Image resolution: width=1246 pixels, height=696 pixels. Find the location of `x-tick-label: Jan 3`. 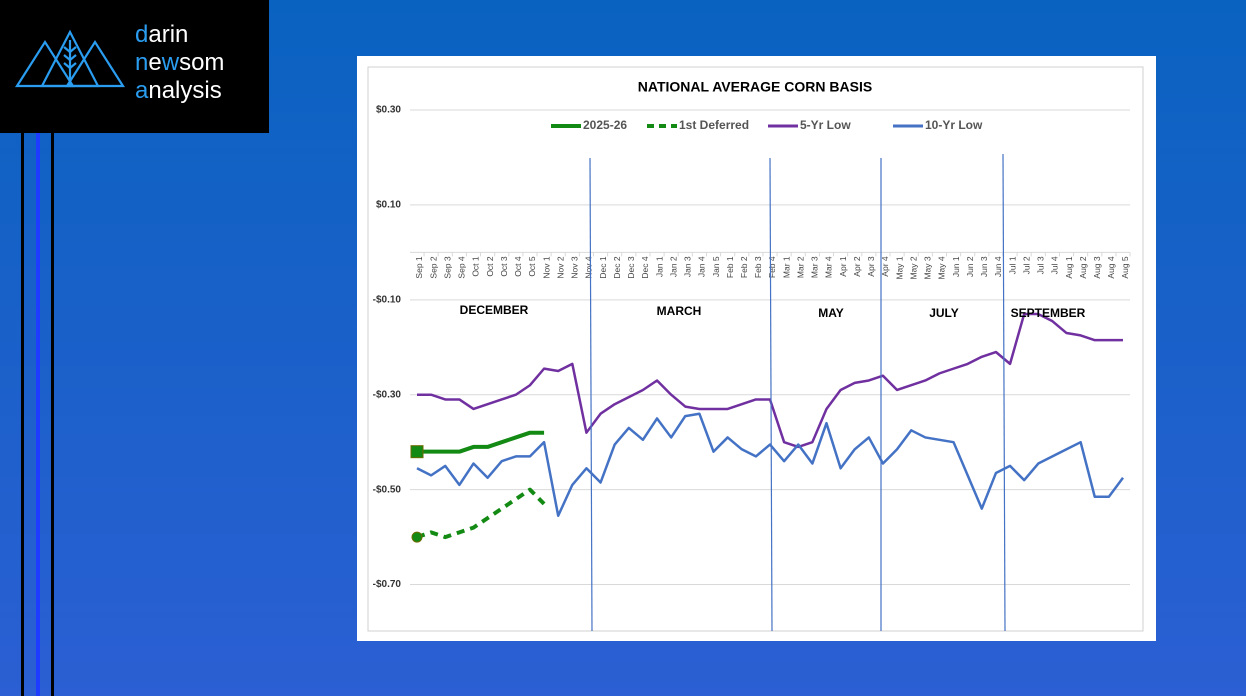

x-tick-label: Jan 3 is located at coordinates (688, 266).